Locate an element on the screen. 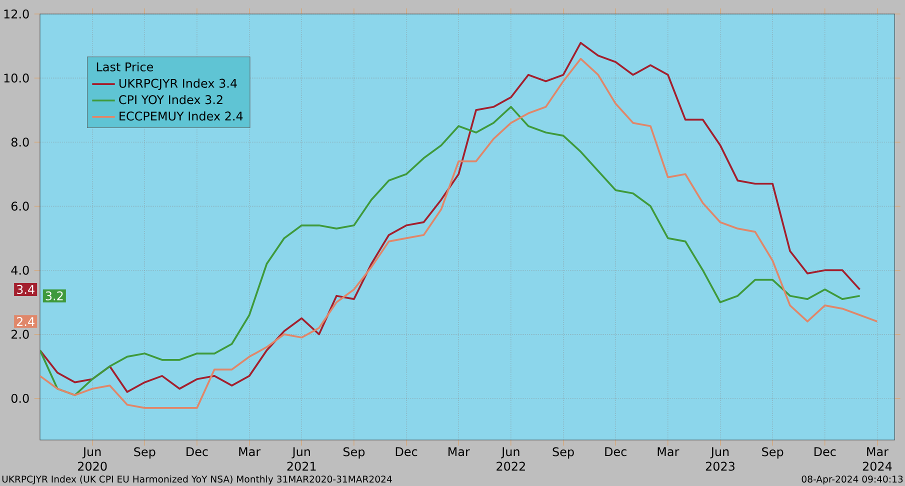 The image size is (905, 486). x-tick-label: Mar 2024 is located at coordinates (877, 459).